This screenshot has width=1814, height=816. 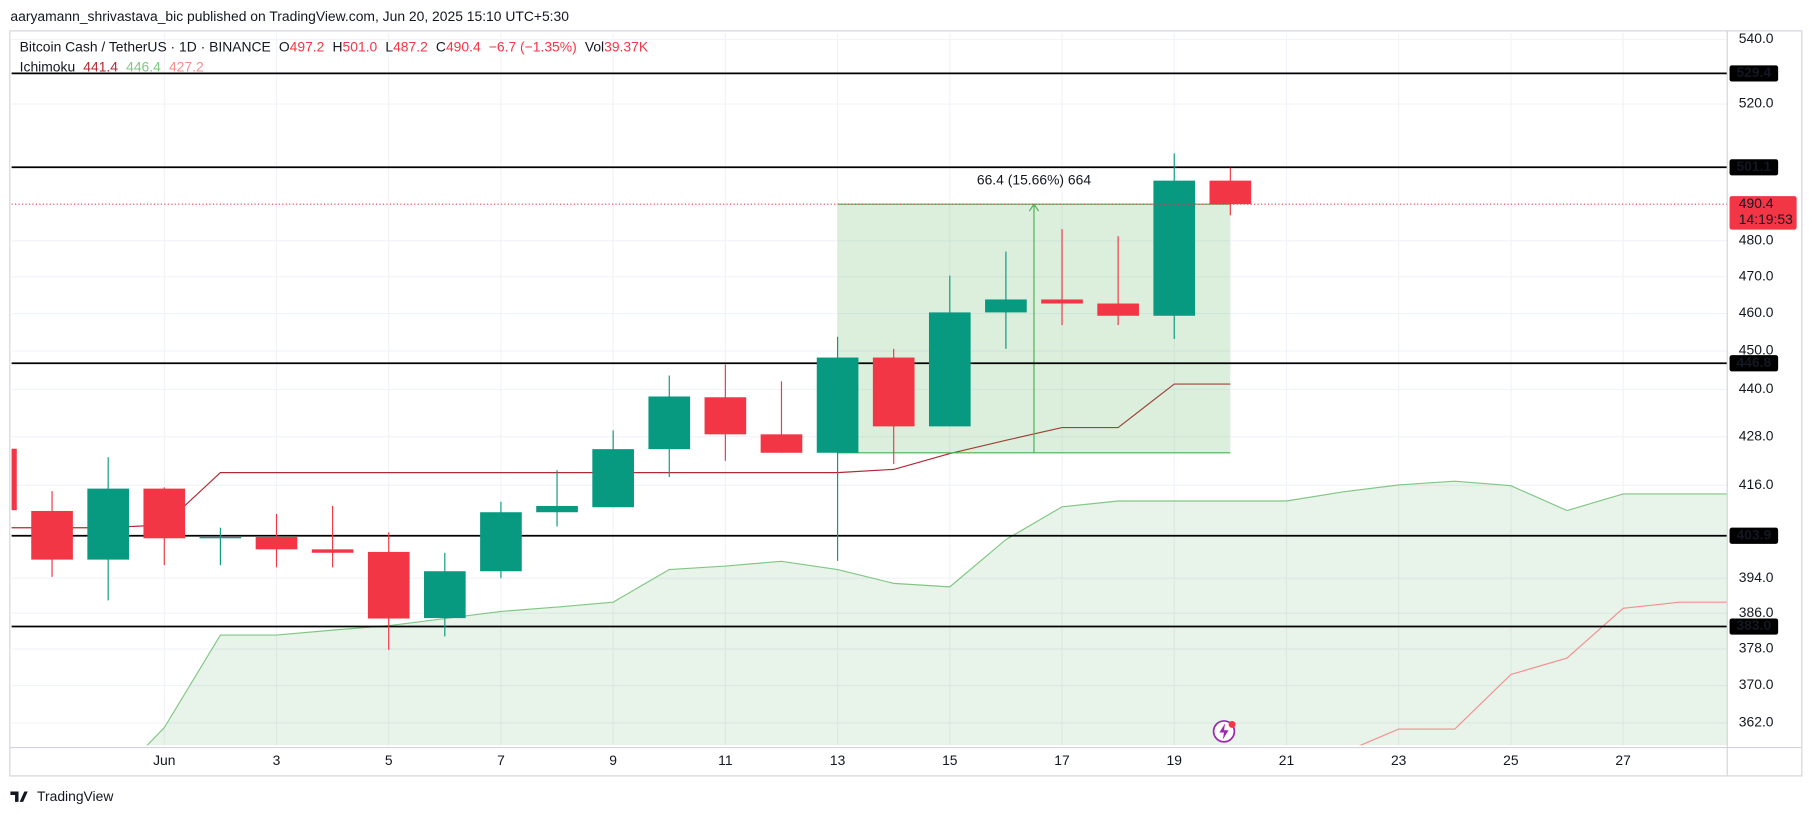 I want to click on x-tick-label: 13, so click(x=838, y=760).